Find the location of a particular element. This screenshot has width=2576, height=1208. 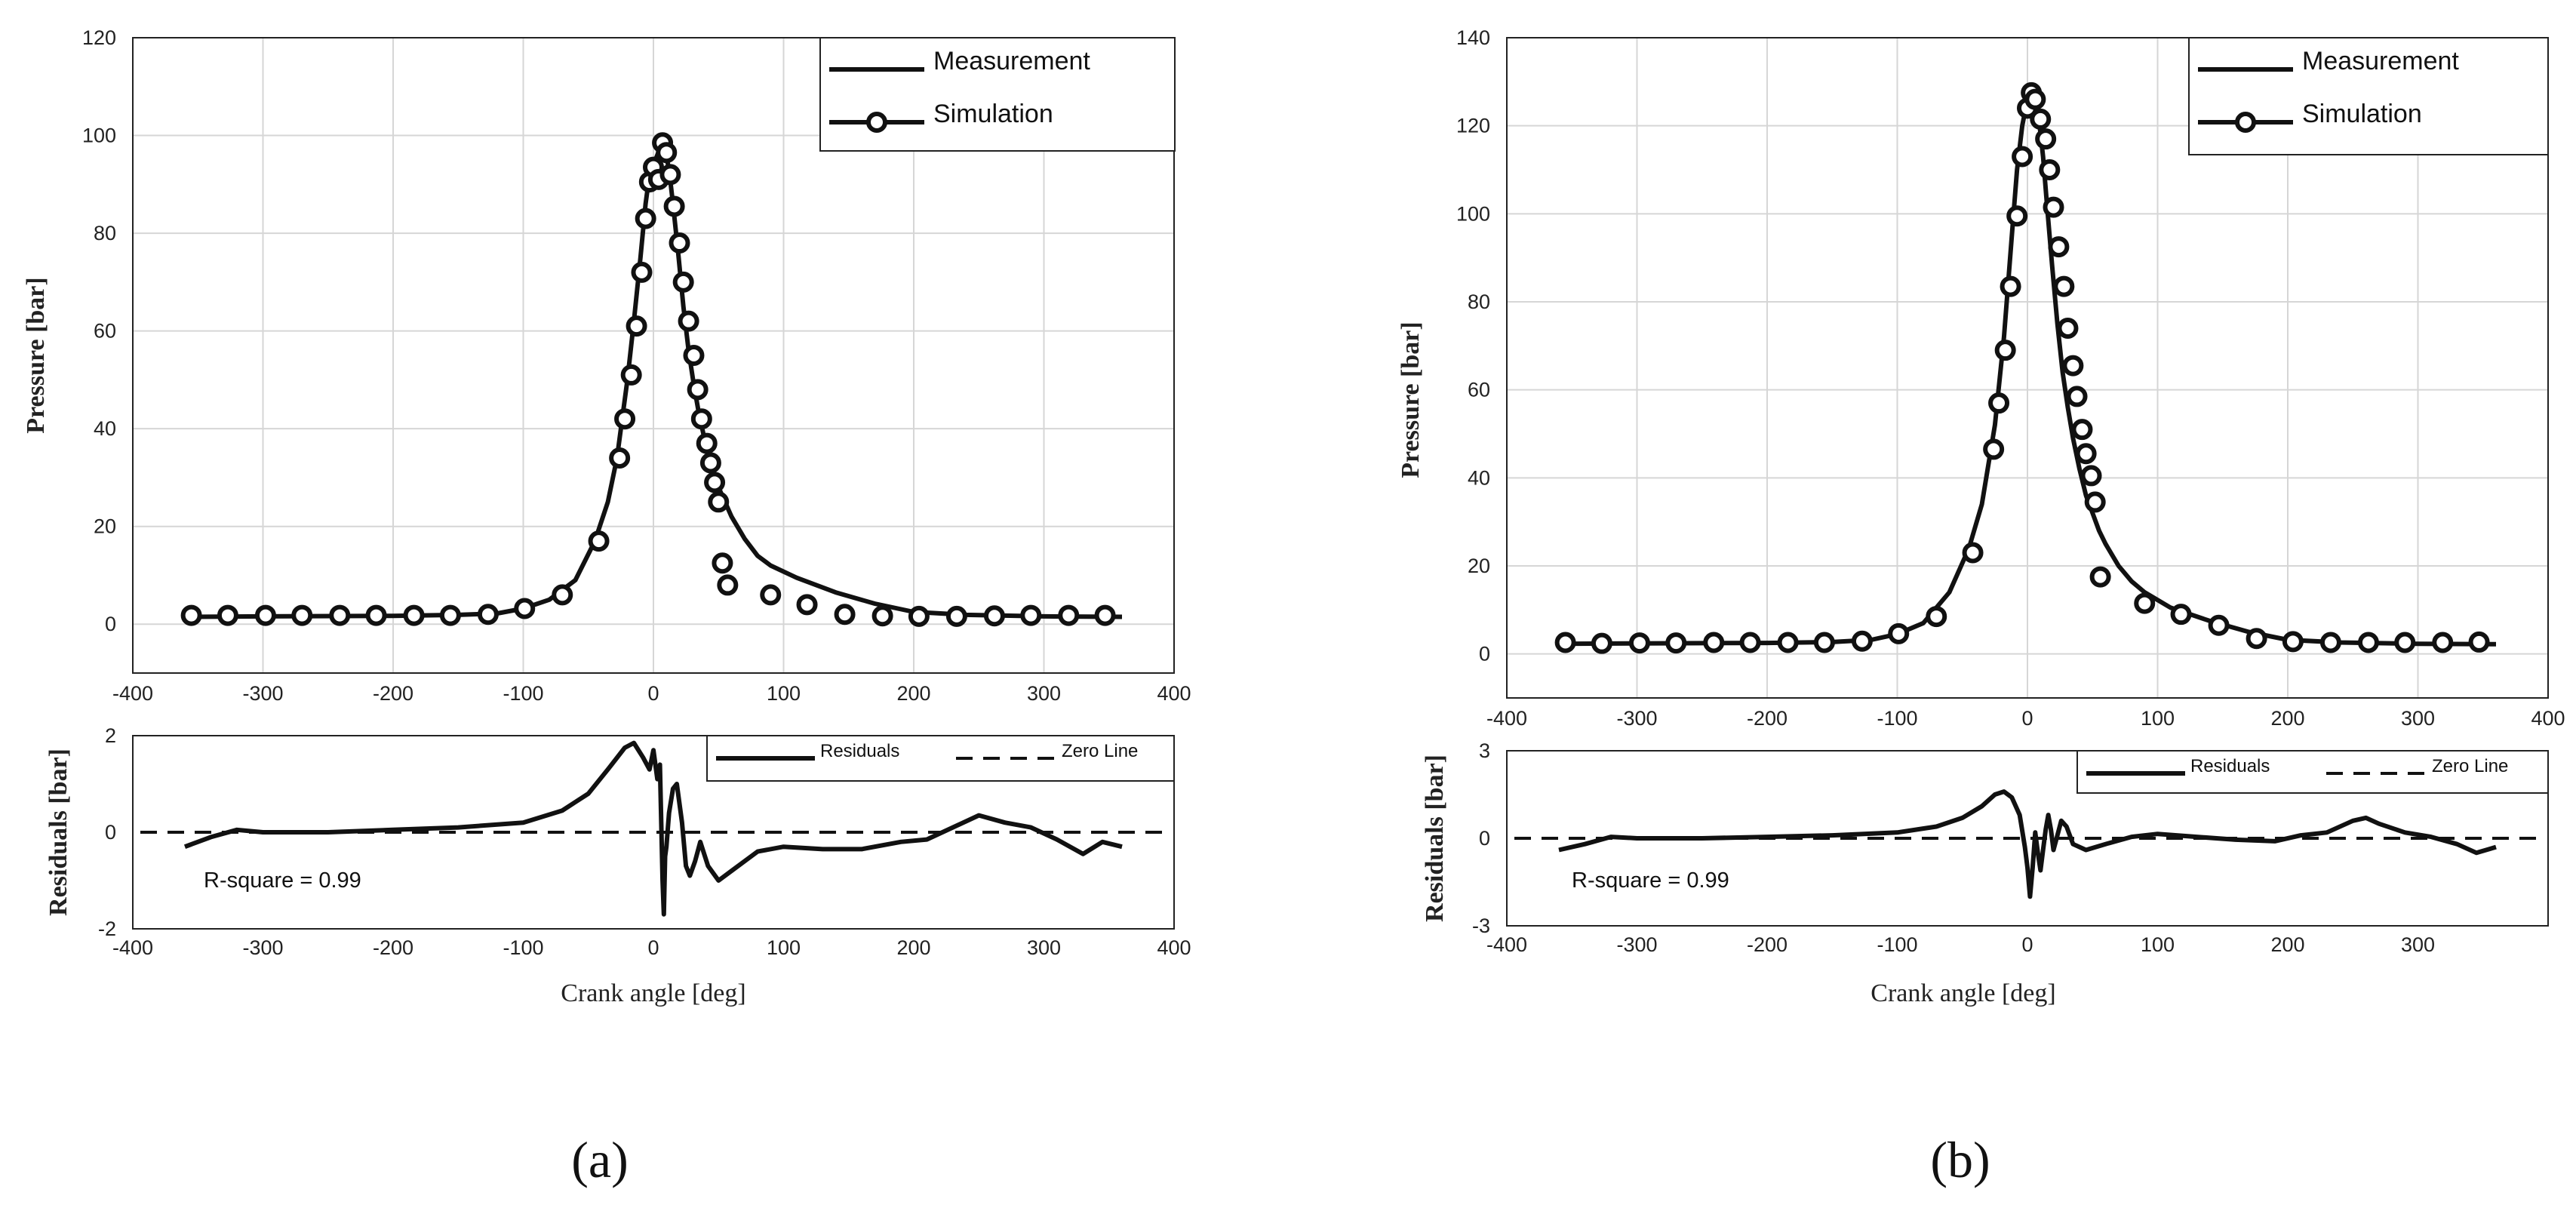

x-tick-label: -300 is located at coordinates (262, 693).